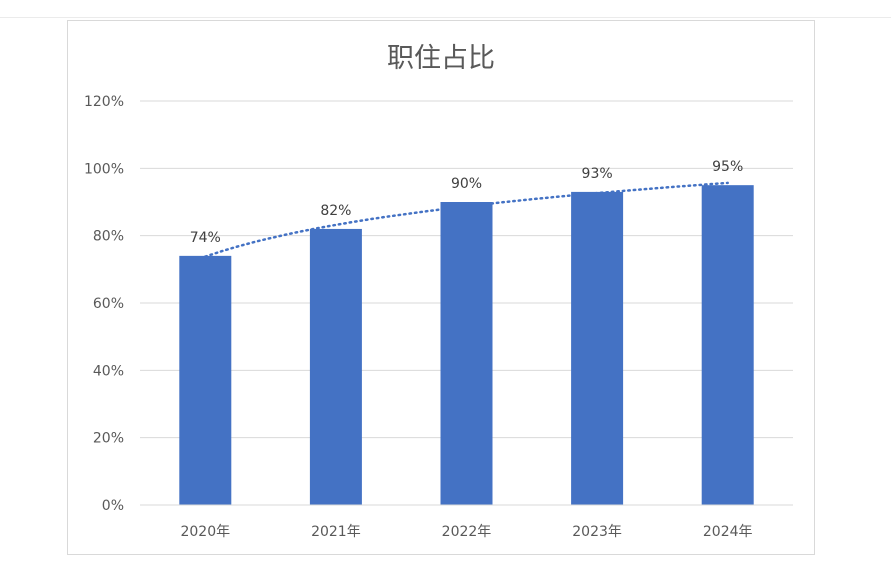 This screenshot has width=891, height=582. Describe the element at coordinates (205, 238) in the screenshot. I see `data-label: 74%` at that location.